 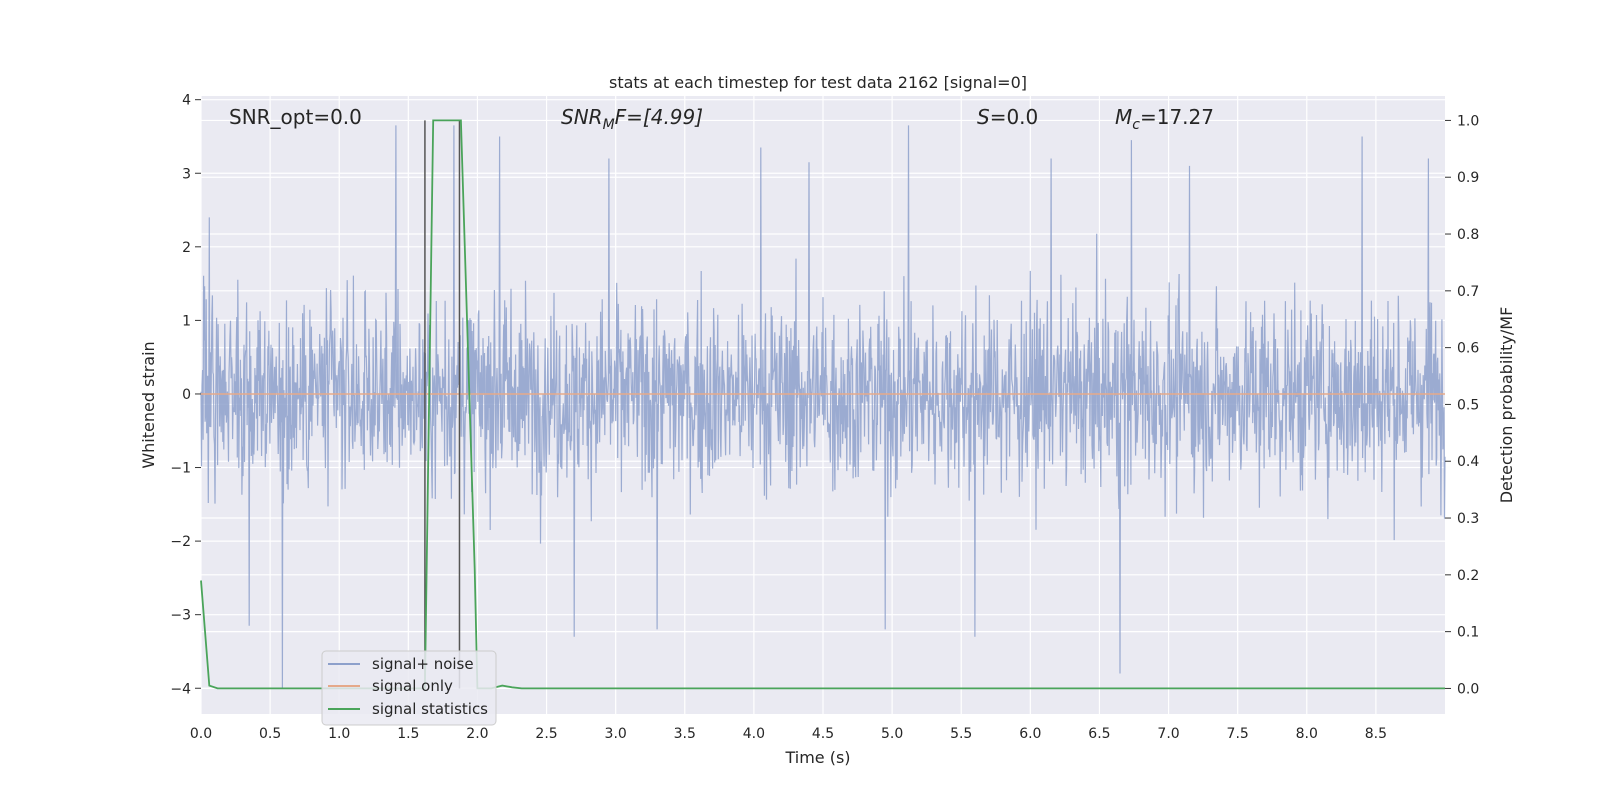 What do you see at coordinates (180, 469) in the screenshot?
I see `y-tick-label: −1` at bounding box center [180, 469].